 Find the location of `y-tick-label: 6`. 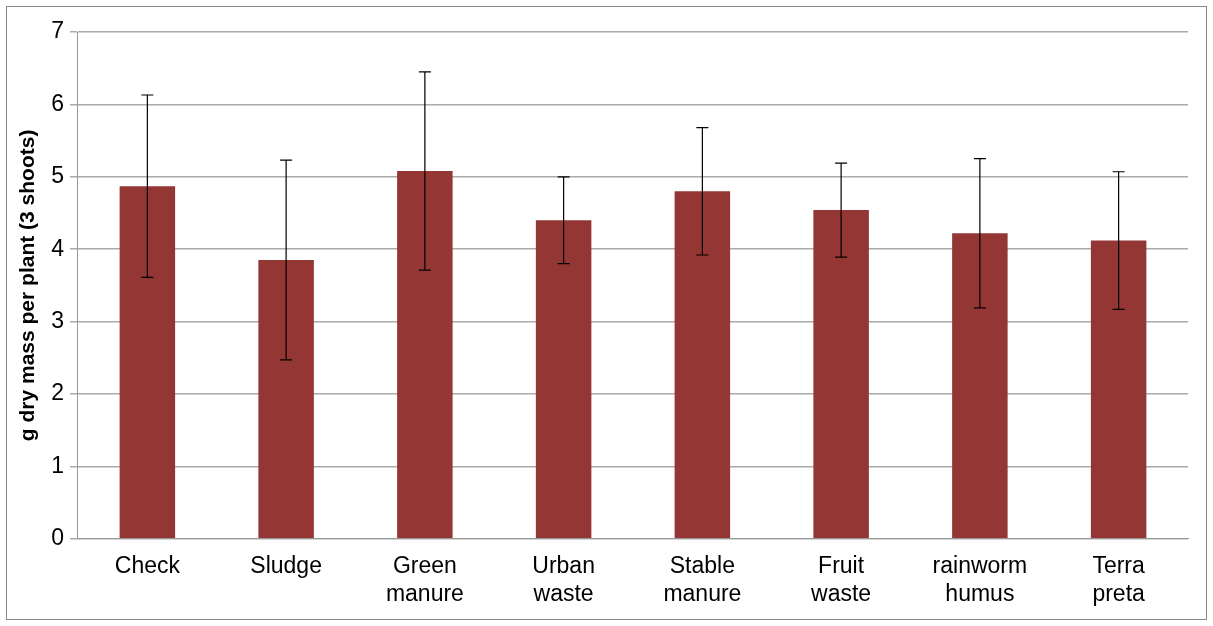

y-tick-label: 6 is located at coordinates (57, 102).